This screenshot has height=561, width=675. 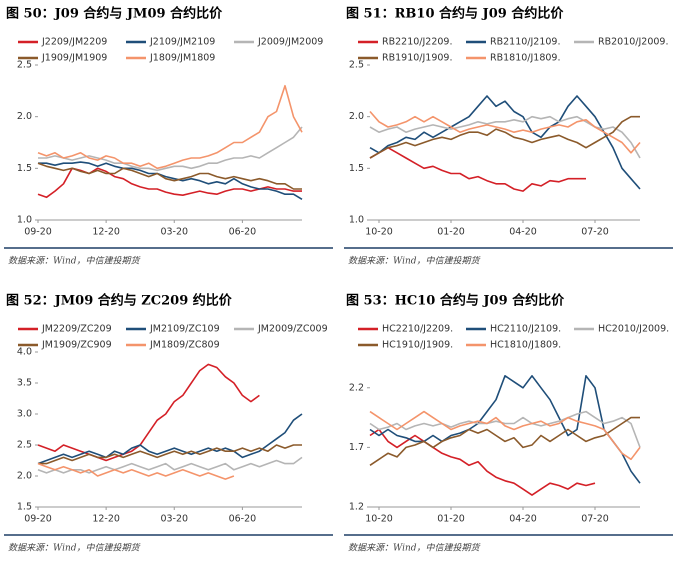 I want to click on legend-label: RB2210/J2209., so click(x=417, y=42).